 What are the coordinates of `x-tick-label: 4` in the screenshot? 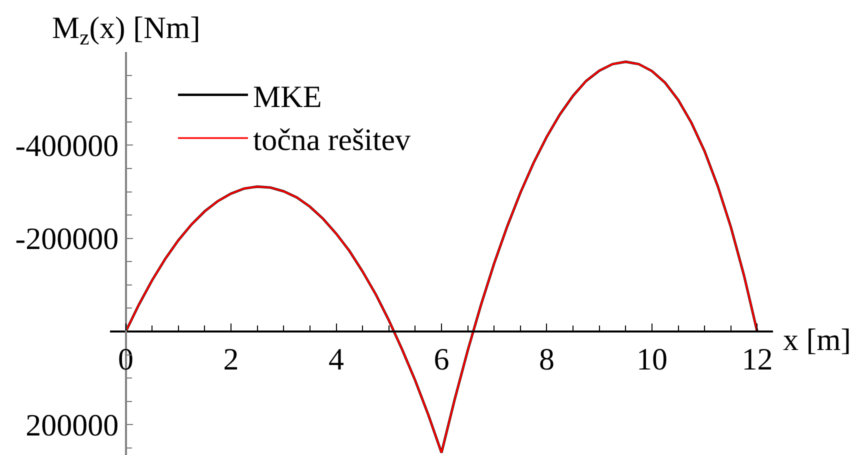 It's located at (336, 359).